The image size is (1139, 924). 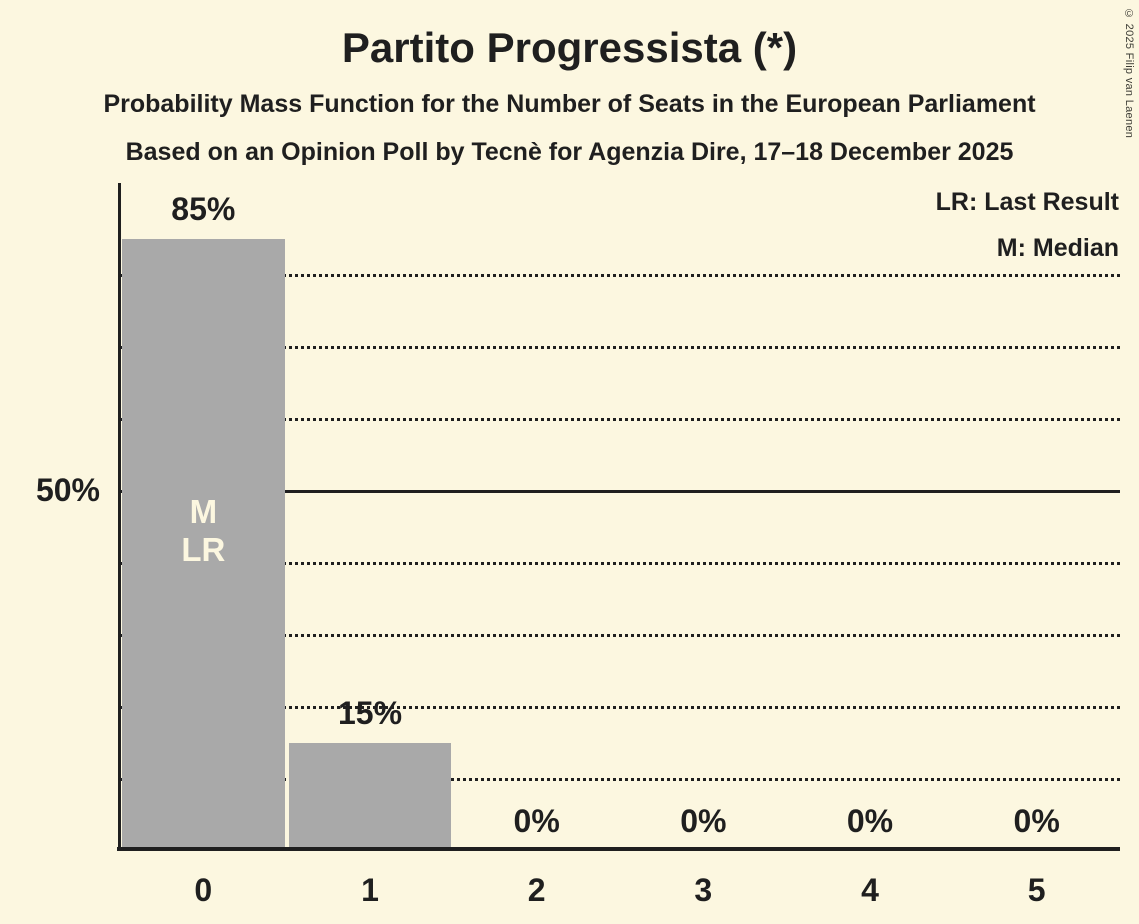 What do you see at coordinates (620, 419) in the screenshot?
I see `gridline-60pct` at bounding box center [620, 419].